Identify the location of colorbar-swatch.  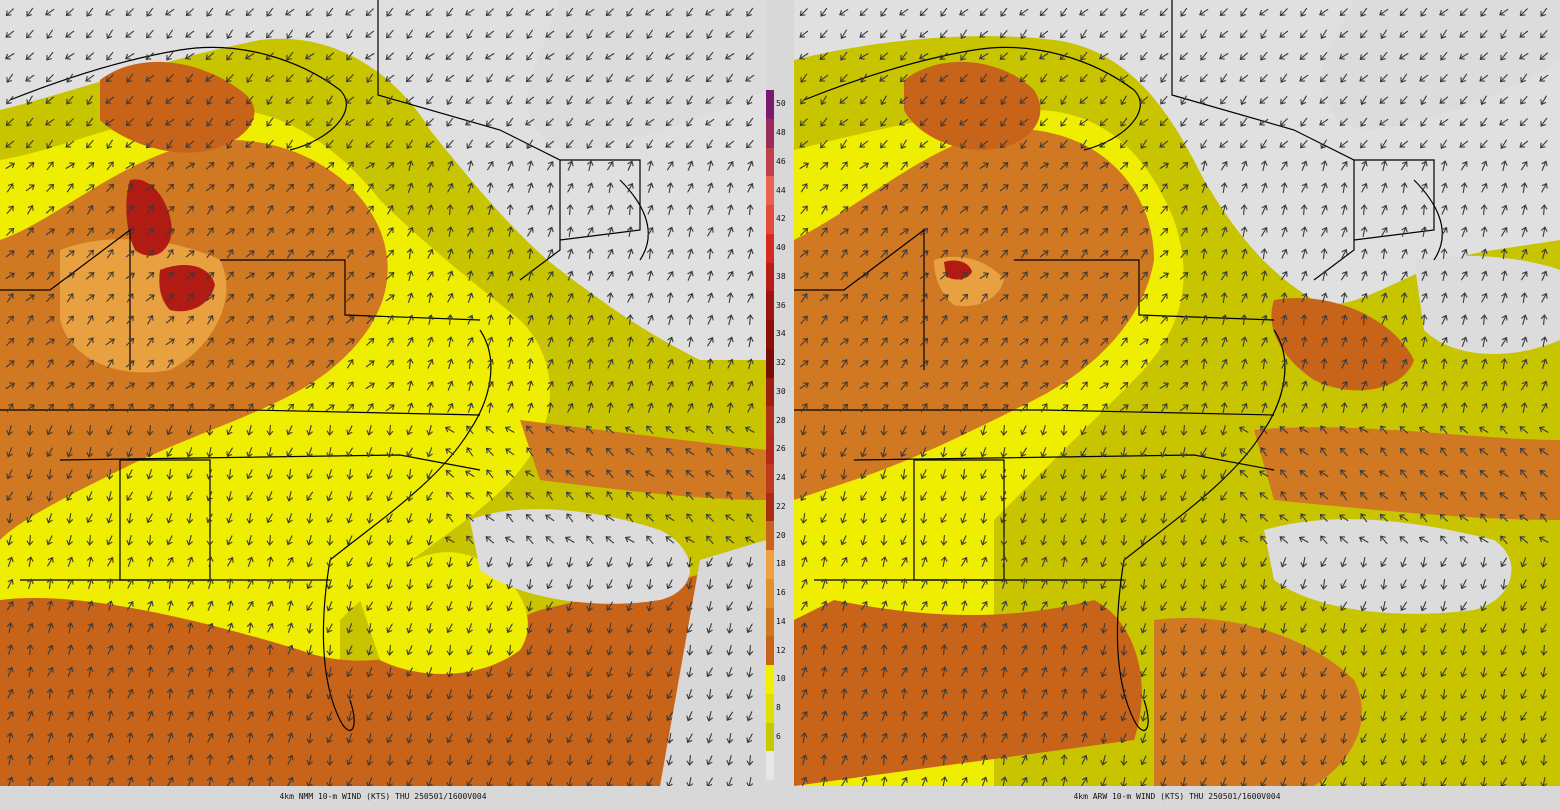
(770, 507).